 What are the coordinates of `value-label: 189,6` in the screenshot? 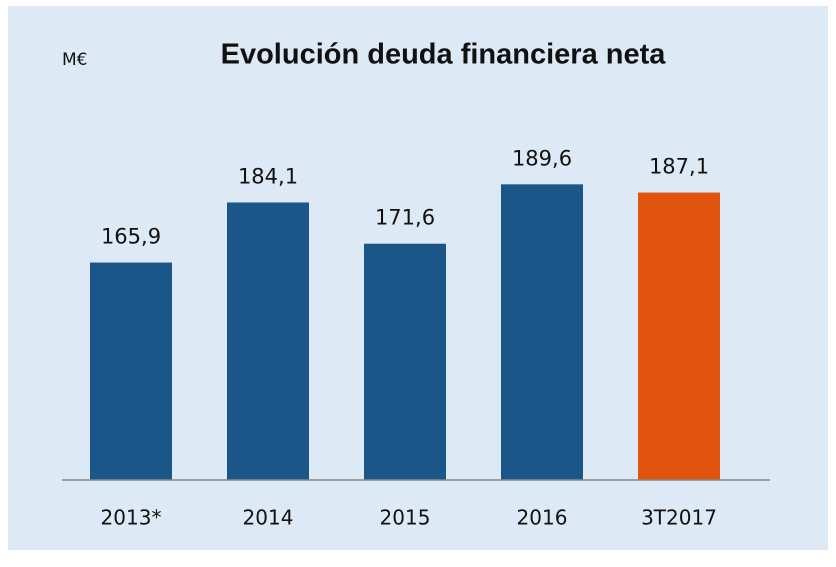 It's located at (542, 158).